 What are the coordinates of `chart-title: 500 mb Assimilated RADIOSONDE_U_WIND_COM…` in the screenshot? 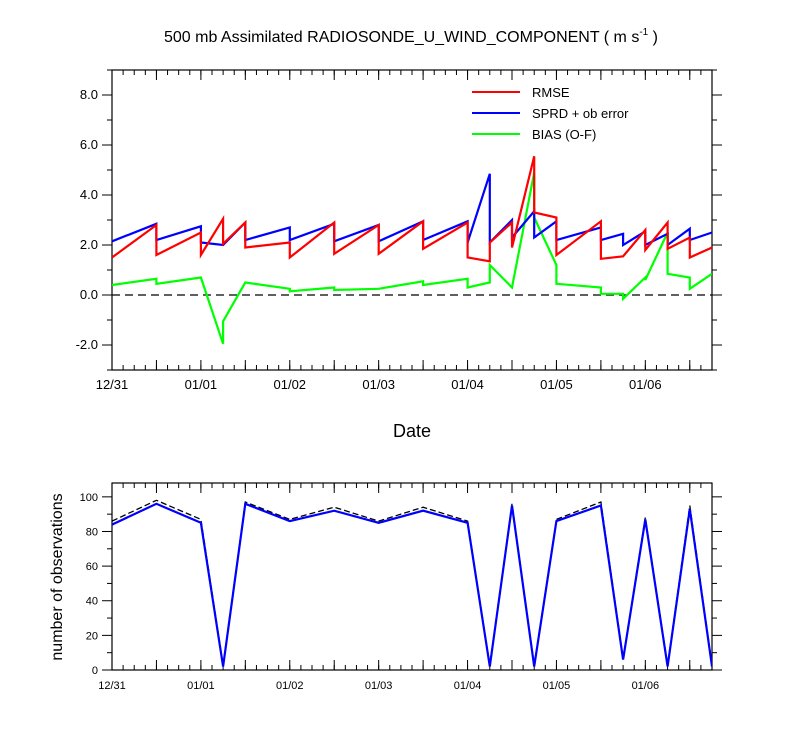 It's located at (411, 36).